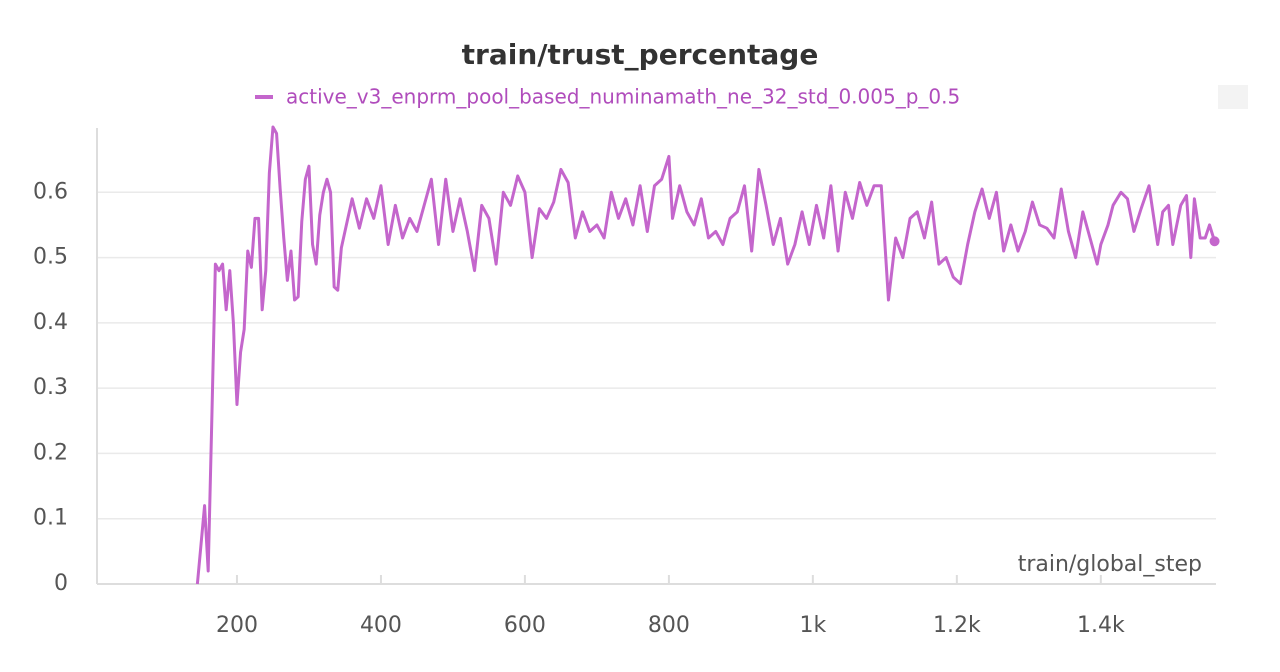  Describe the element at coordinates (61, 583) in the screenshot. I see `y-tick-label: 0` at that location.